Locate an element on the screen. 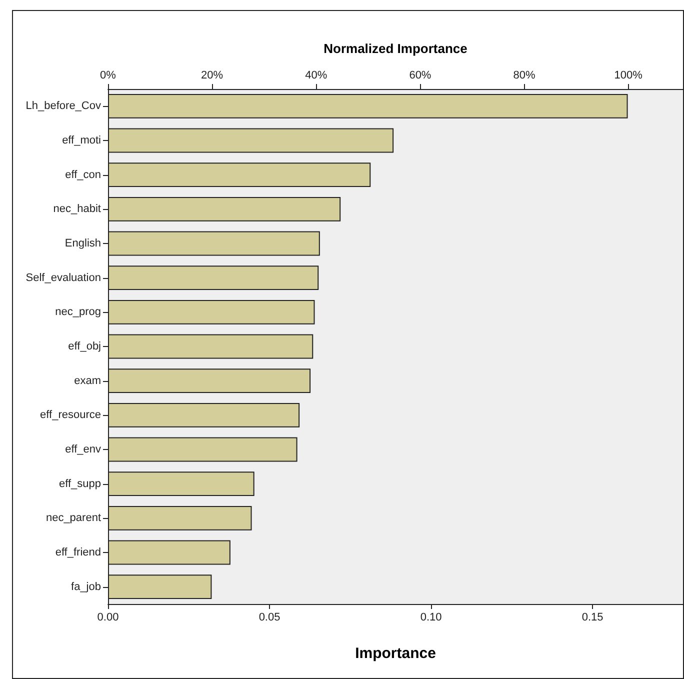 This screenshot has width=684, height=679. y-tick-label: nec_parent is located at coordinates (73, 518).